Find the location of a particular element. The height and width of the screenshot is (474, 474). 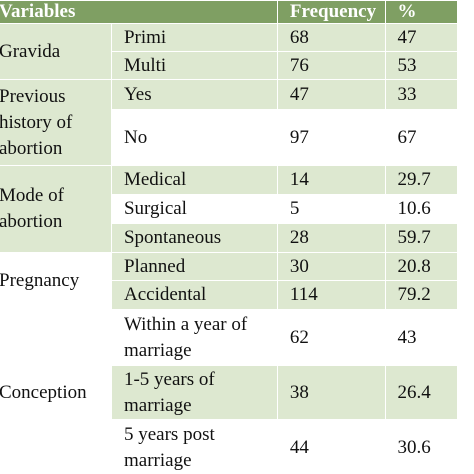

frequency-cell: 62 is located at coordinates (331, 337).